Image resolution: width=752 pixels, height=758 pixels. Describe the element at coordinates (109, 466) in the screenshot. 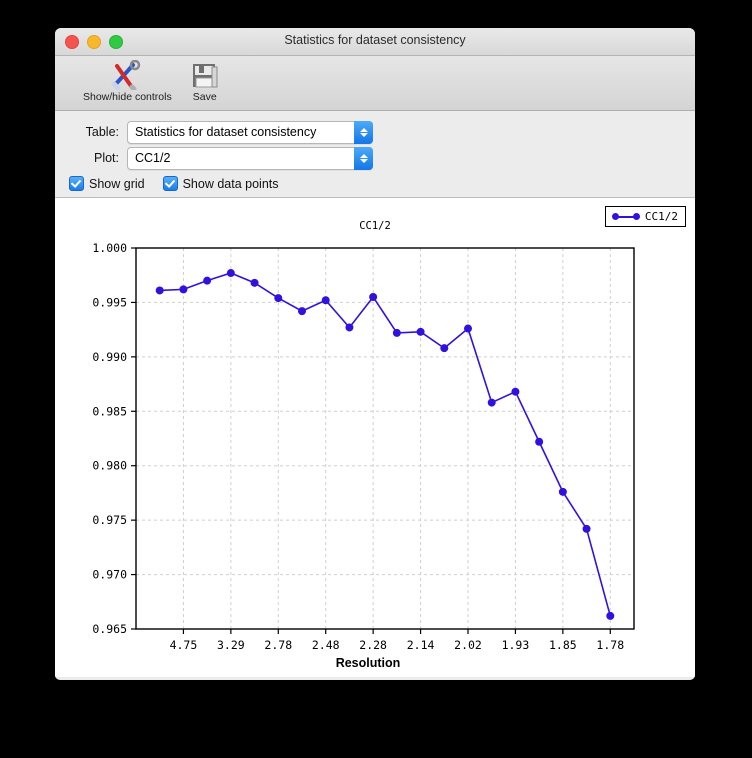

I see `y-axis-tick-label: 0.980` at that location.